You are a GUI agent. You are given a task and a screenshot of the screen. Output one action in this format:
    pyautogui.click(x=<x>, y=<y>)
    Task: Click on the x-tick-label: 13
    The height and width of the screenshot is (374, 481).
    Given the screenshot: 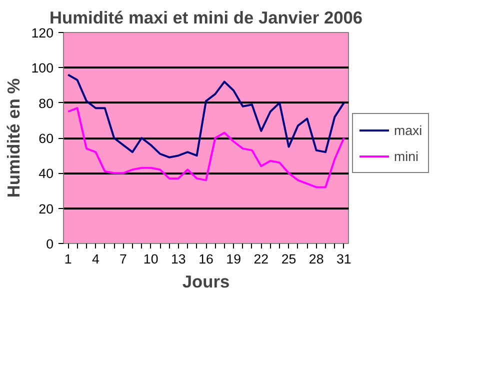 What is the action you would take?
    pyautogui.click(x=178, y=259)
    